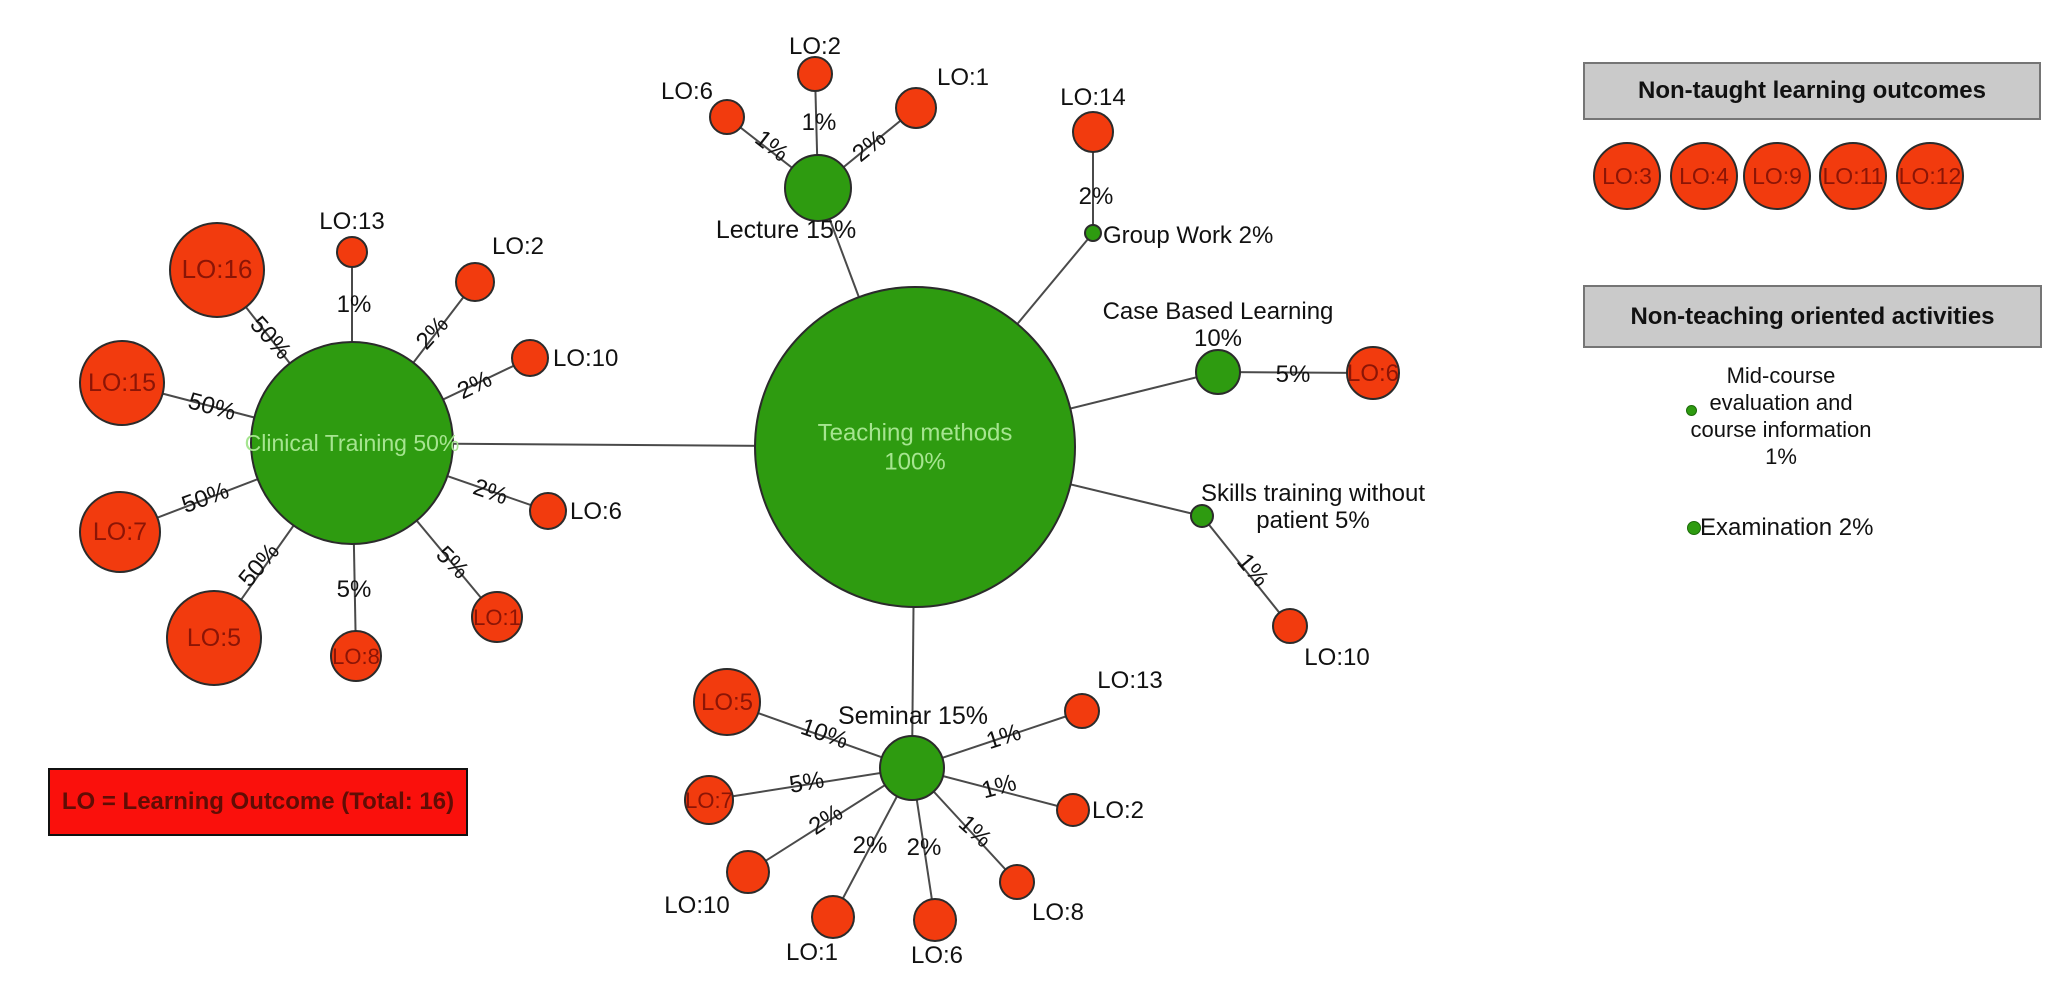 This screenshot has width=2059, height=1001. What do you see at coordinates (1218, 372) in the screenshot?
I see `node-cbl` at bounding box center [1218, 372].